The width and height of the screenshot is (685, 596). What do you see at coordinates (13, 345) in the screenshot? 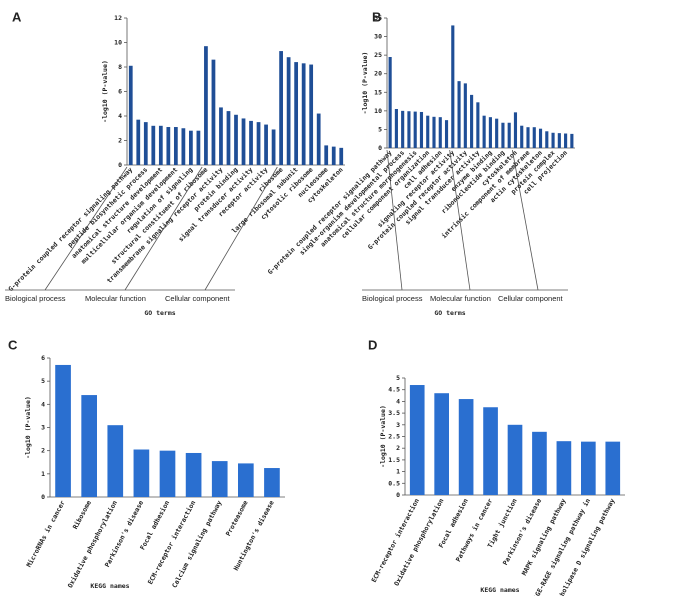
I see `panel-label: C` at bounding box center [13, 345].